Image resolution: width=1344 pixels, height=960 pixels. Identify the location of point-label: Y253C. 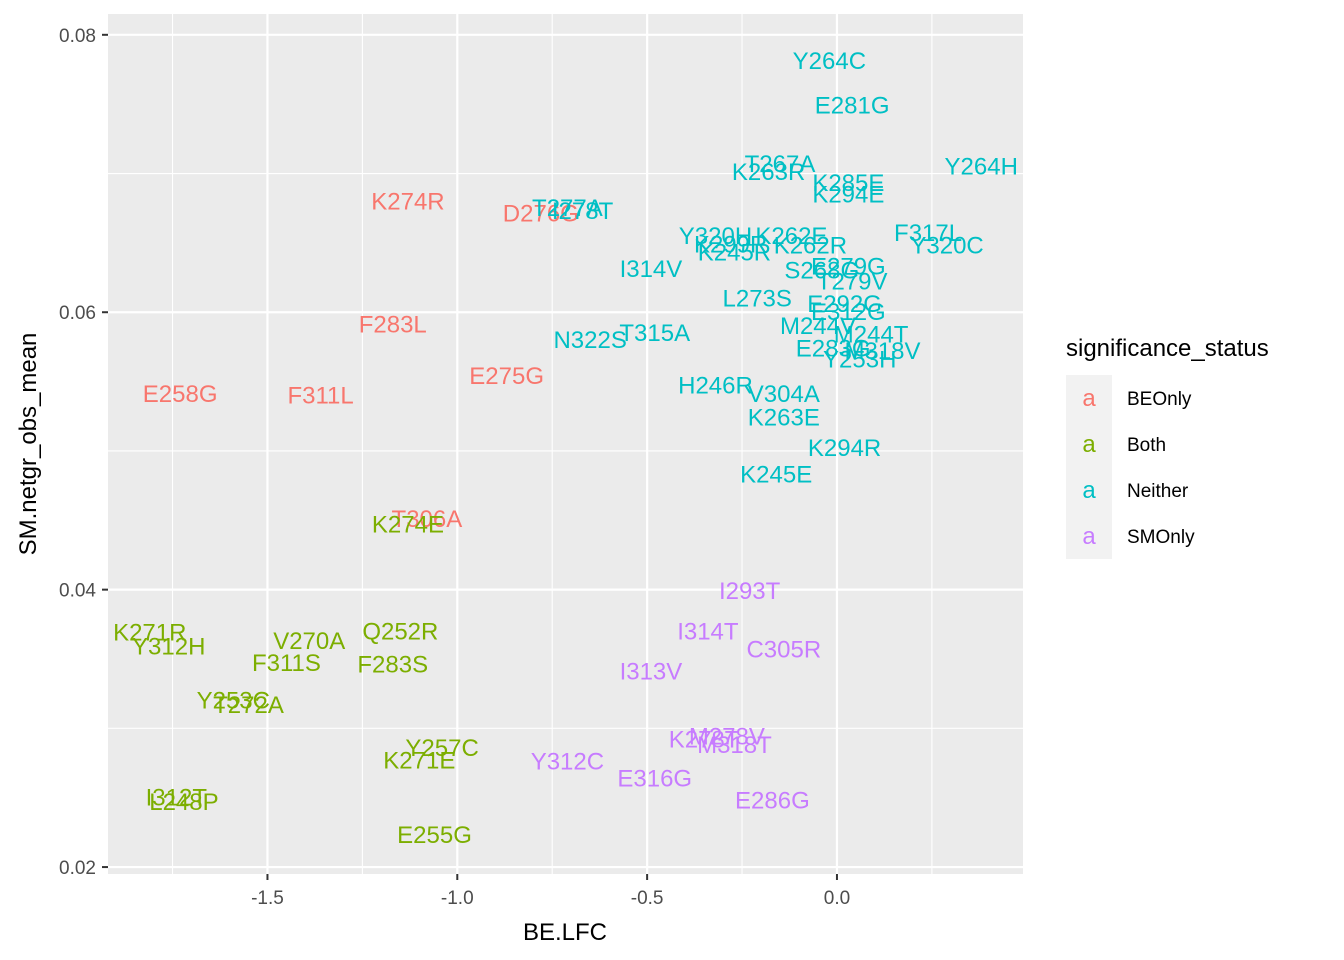
(233, 701).